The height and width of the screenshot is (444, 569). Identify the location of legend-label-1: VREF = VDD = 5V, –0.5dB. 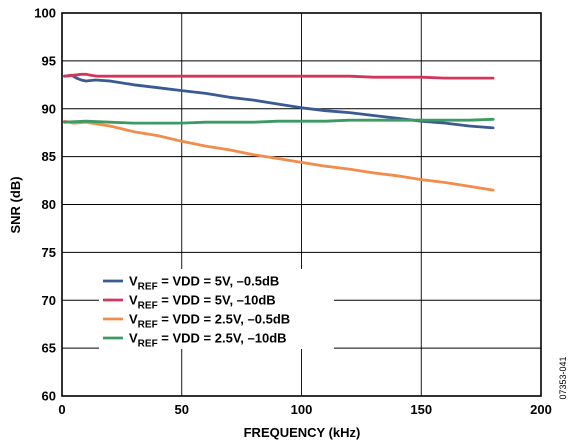
(204, 283).